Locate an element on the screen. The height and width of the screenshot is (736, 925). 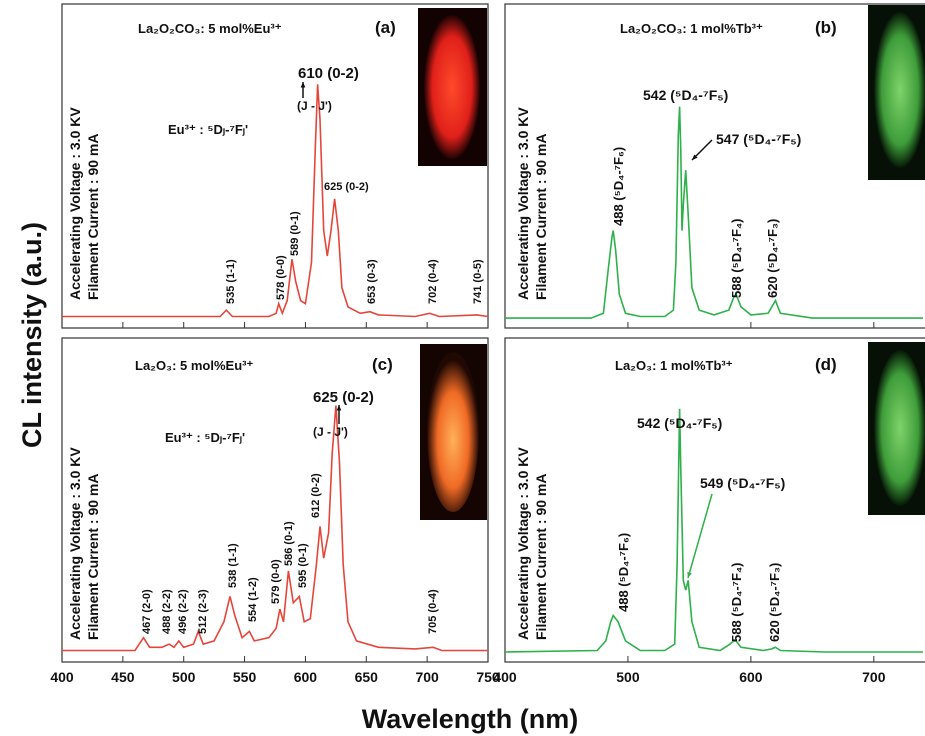
x-tick-label: 650 is located at coordinates (367, 677).